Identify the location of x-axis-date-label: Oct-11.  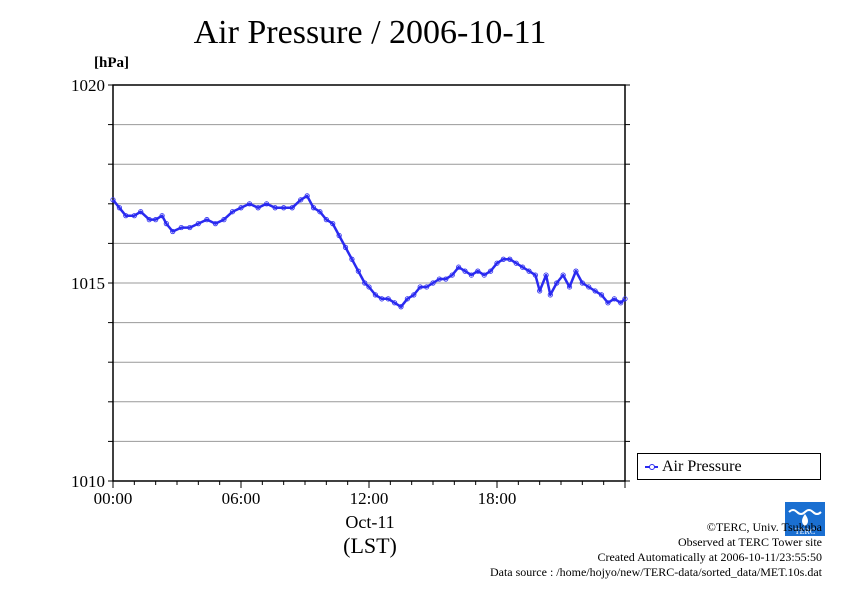
(370, 522).